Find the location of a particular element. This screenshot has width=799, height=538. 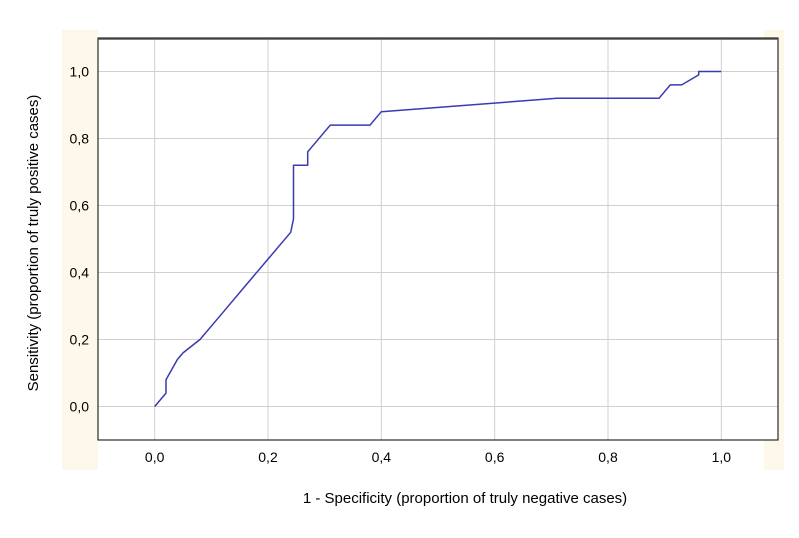

background-tint-left is located at coordinates (80, 250).